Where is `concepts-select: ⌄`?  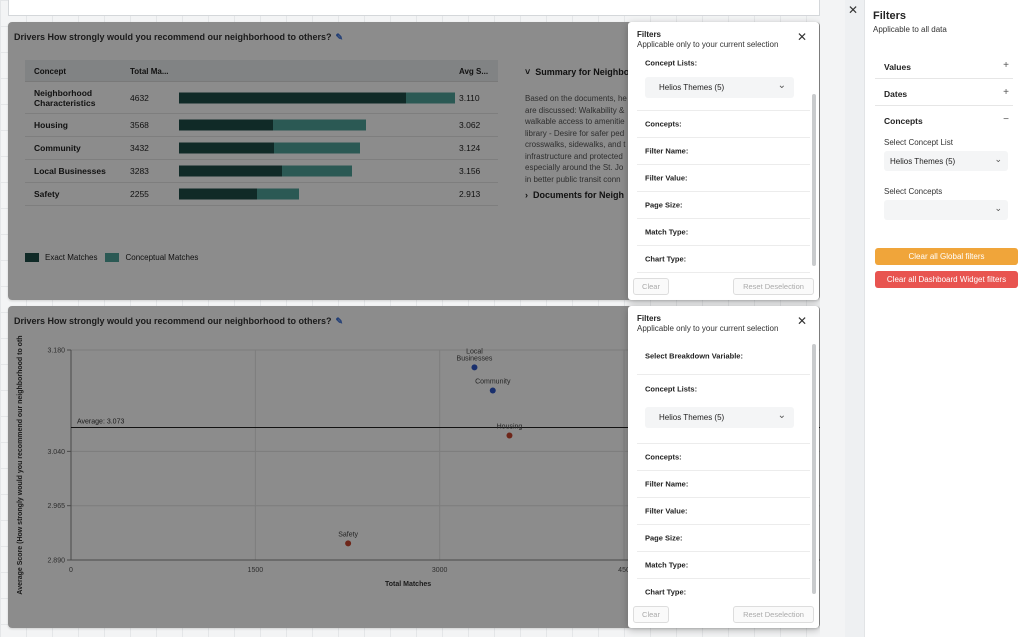
concepts-select: ⌄ is located at coordinates (946, 210).